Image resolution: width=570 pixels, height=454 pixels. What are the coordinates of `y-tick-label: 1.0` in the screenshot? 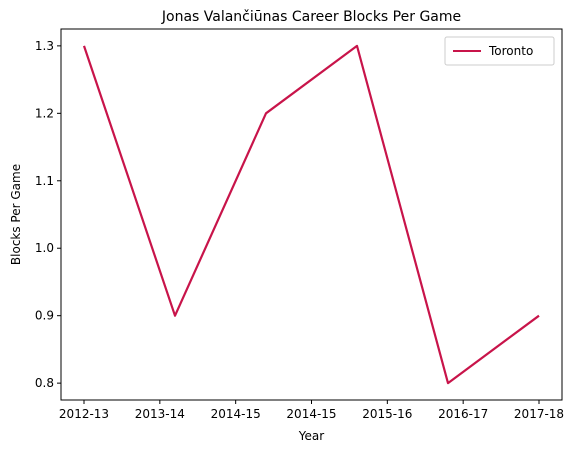 It's located at (44, 248).